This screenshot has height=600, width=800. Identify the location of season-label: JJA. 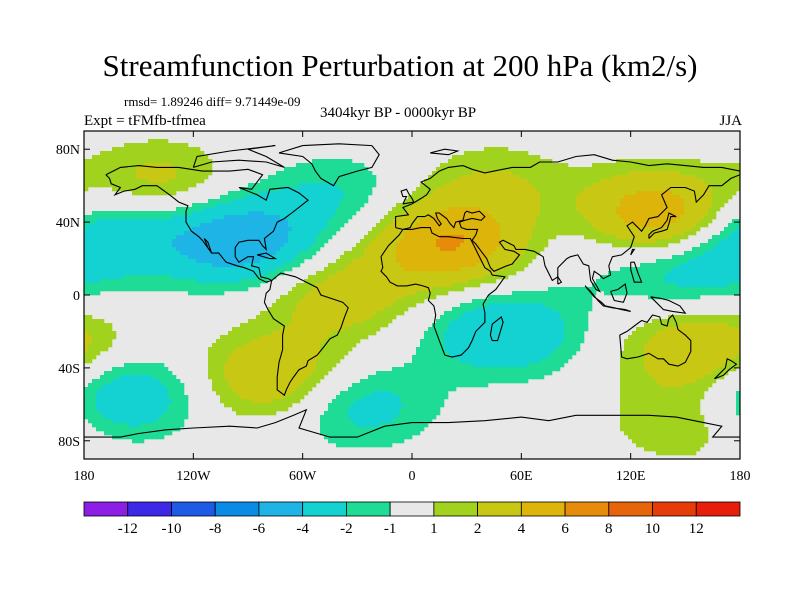
(730, 121).